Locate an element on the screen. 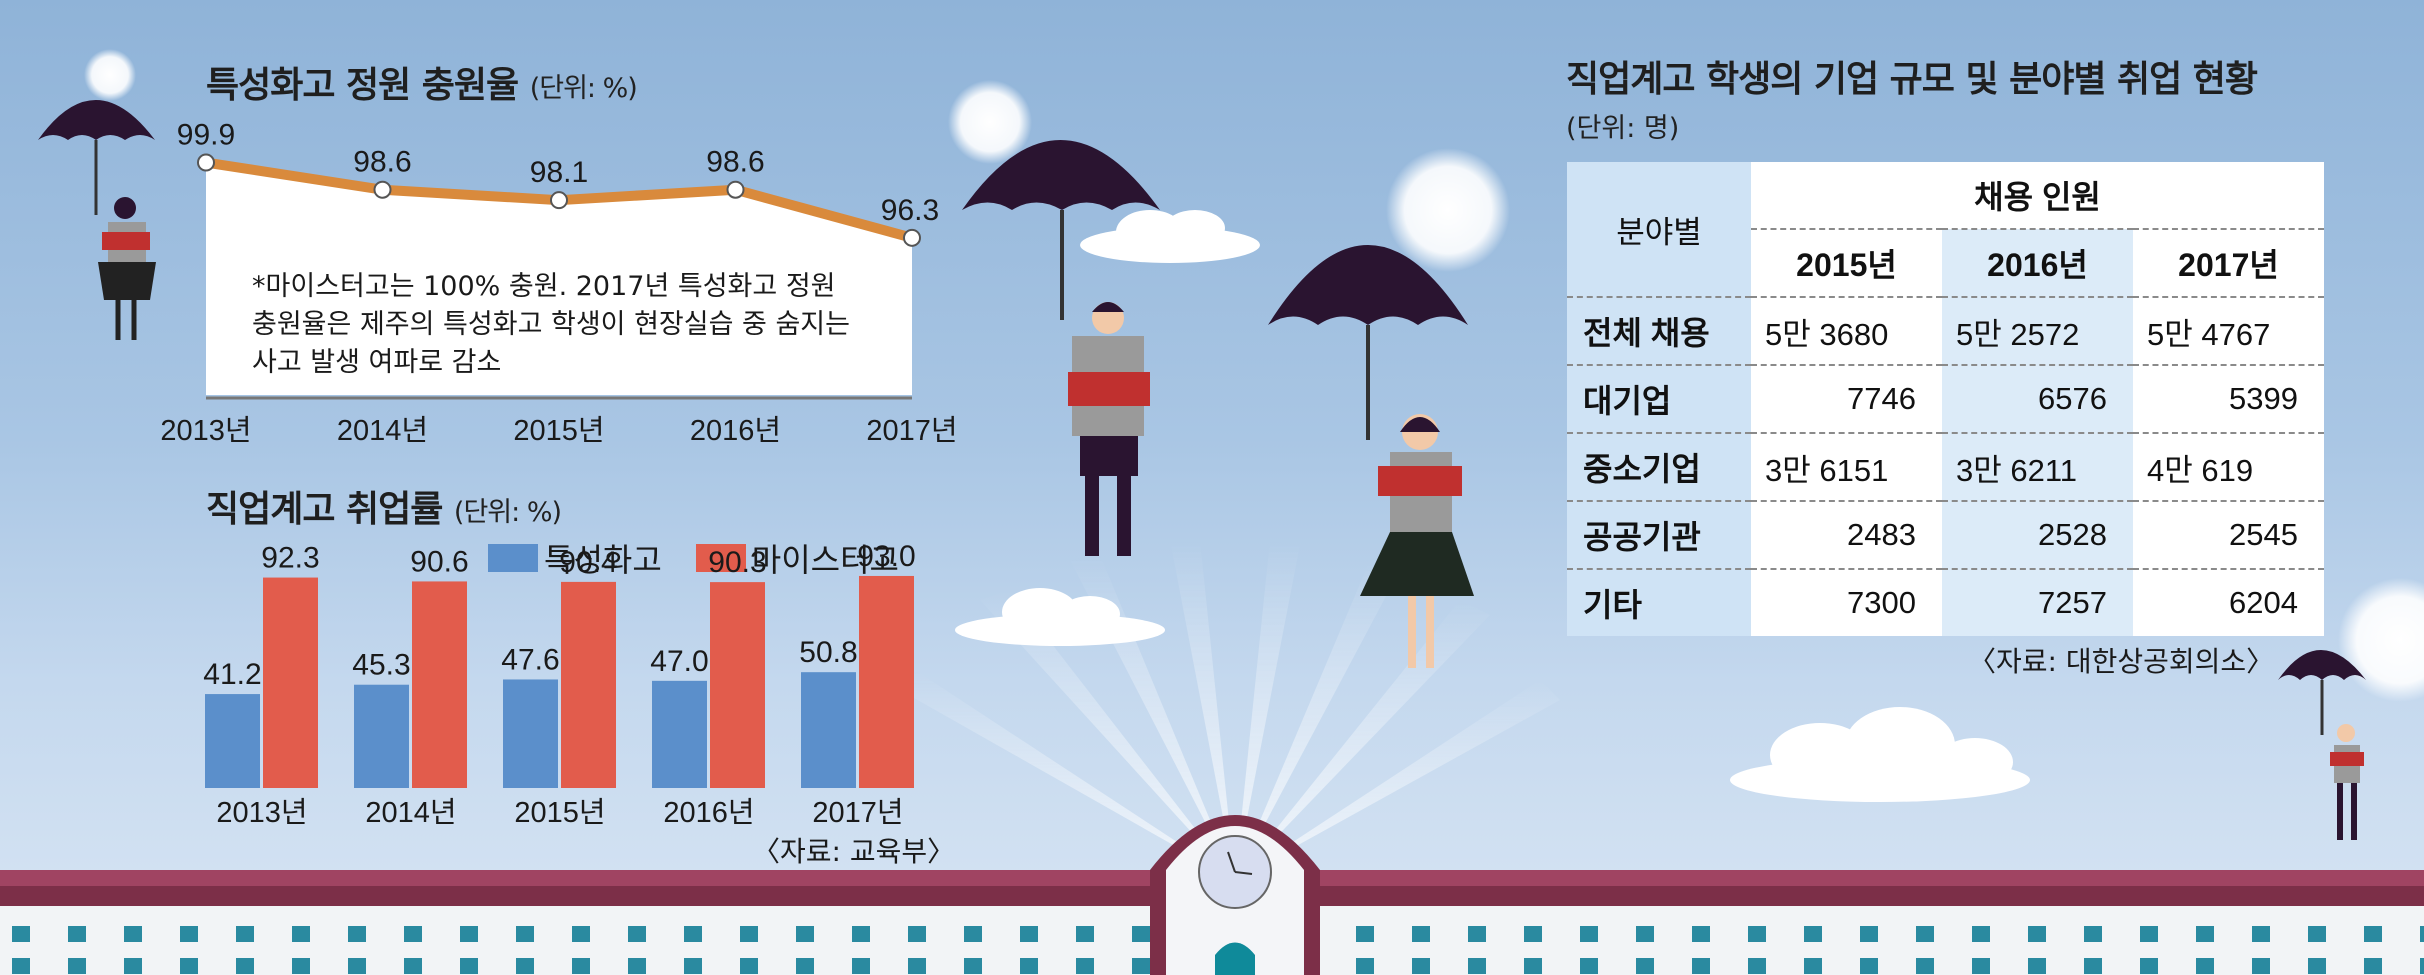  bar-chart-title-text: 직업계고 취업률 is located at coordinates (324, 509).